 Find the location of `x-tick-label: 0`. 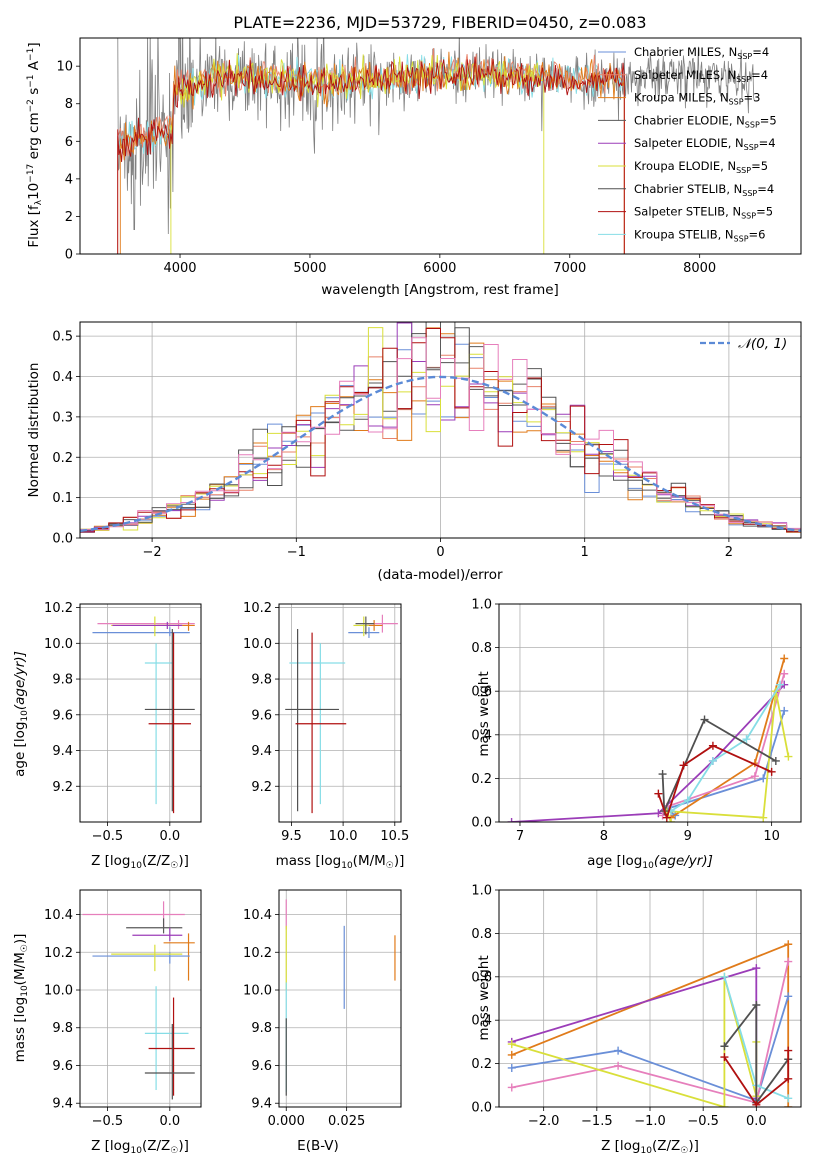

x-tick-label: 0 is located at coordinates (440, 552).